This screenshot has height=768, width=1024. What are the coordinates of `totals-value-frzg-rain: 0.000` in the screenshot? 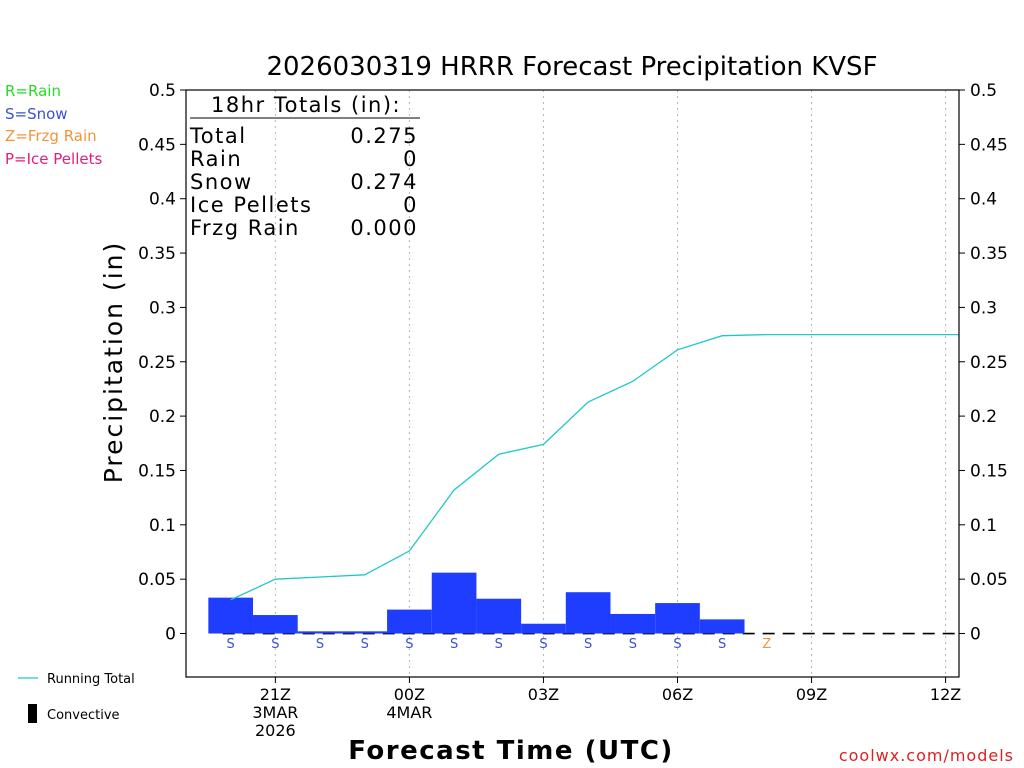 It's located at (384, 228).